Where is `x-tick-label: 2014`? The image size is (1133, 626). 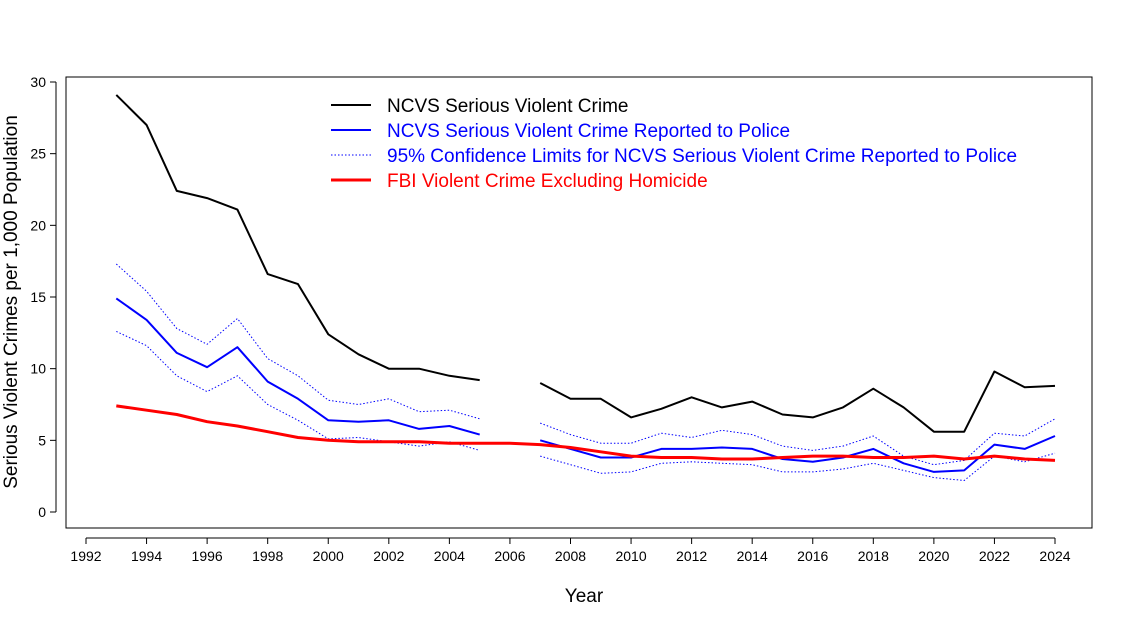 x-tick-label: 2014 is located at coordinates (752, 556).